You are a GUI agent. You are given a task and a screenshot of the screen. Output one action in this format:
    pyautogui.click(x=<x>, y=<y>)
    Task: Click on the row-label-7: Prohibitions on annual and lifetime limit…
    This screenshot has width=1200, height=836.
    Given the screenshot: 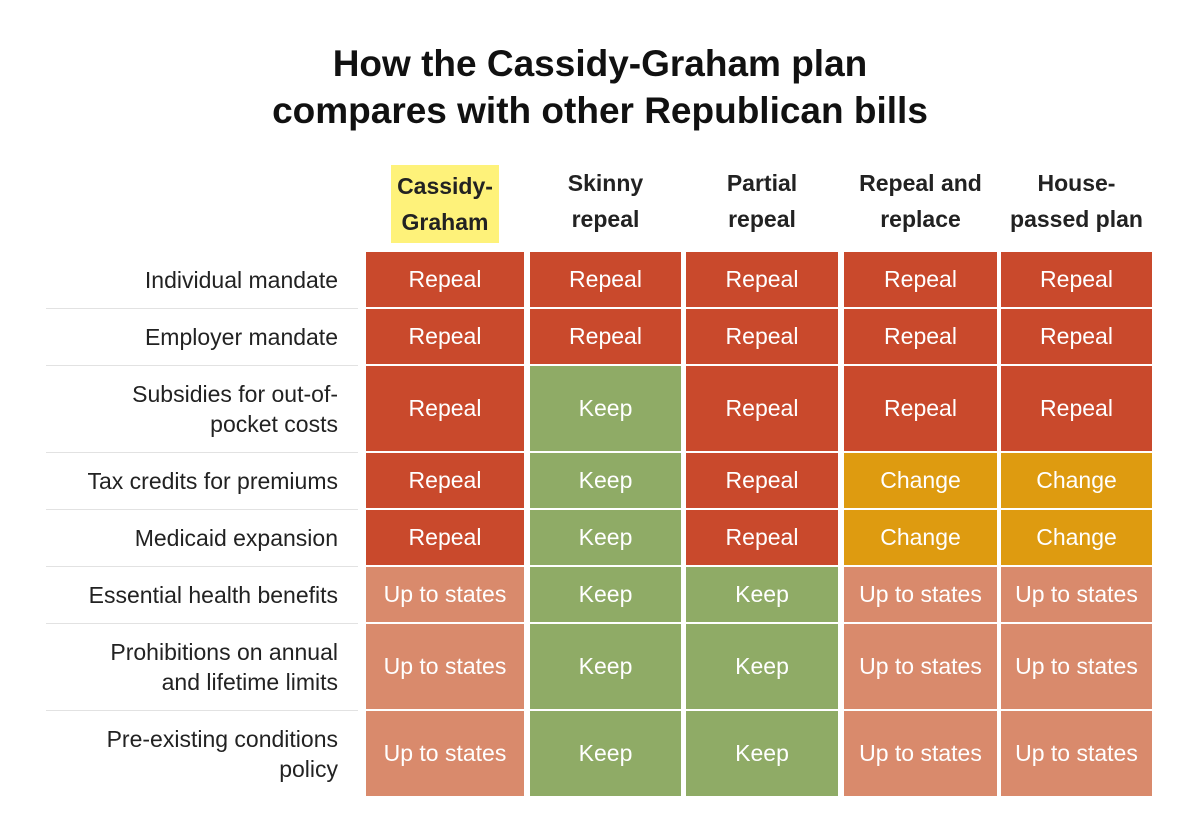 What is the action you would take?
    pyautogui.click(x=202, y=666)
    